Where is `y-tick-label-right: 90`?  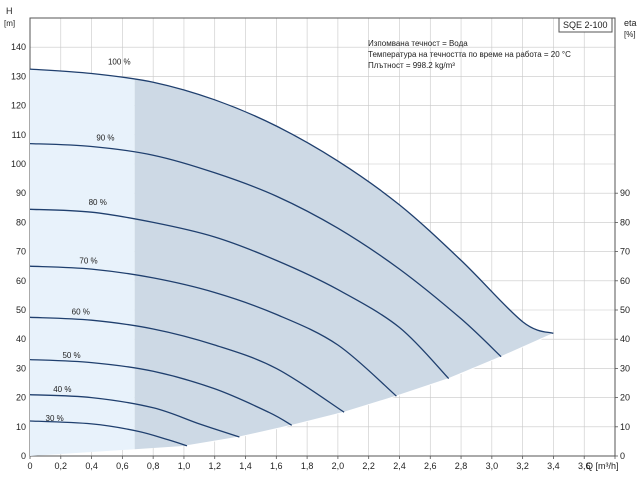 y-tick-label-right: 90 is located at coordinates (625, 193).